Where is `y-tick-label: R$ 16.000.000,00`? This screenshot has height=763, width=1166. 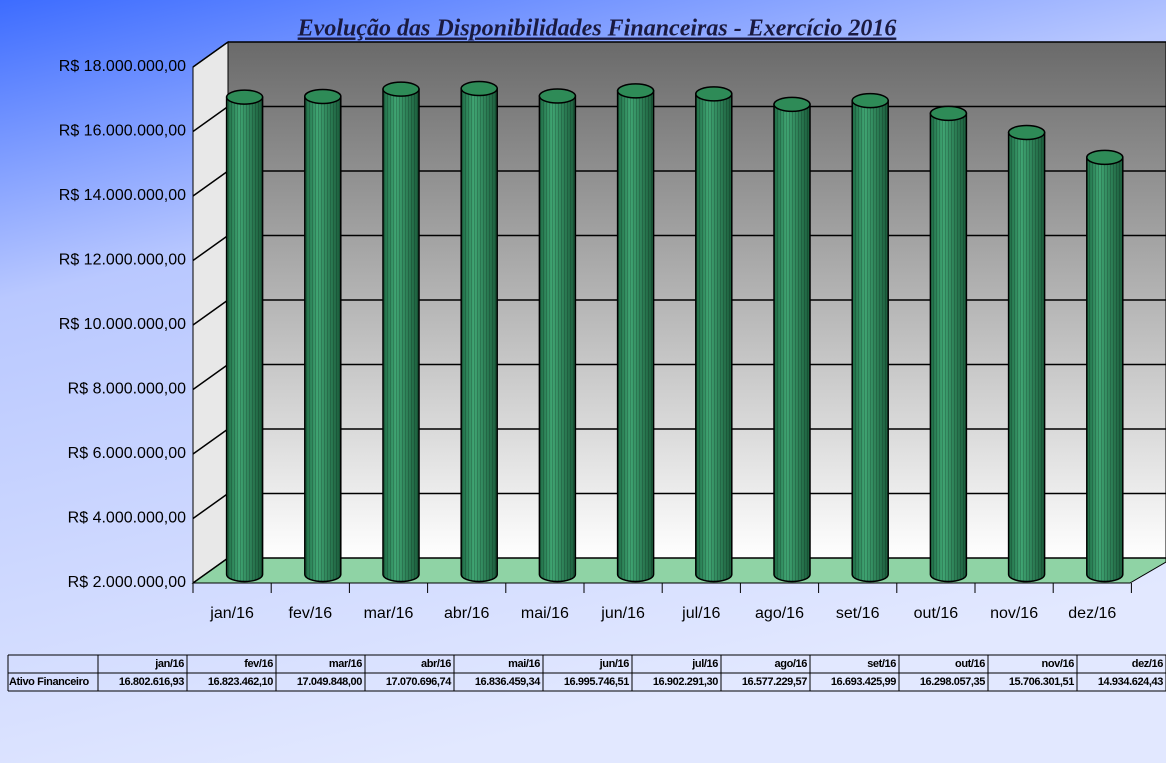
y-tick-label: R$ 16.000.000,00 is located at coordinates (122, 131).